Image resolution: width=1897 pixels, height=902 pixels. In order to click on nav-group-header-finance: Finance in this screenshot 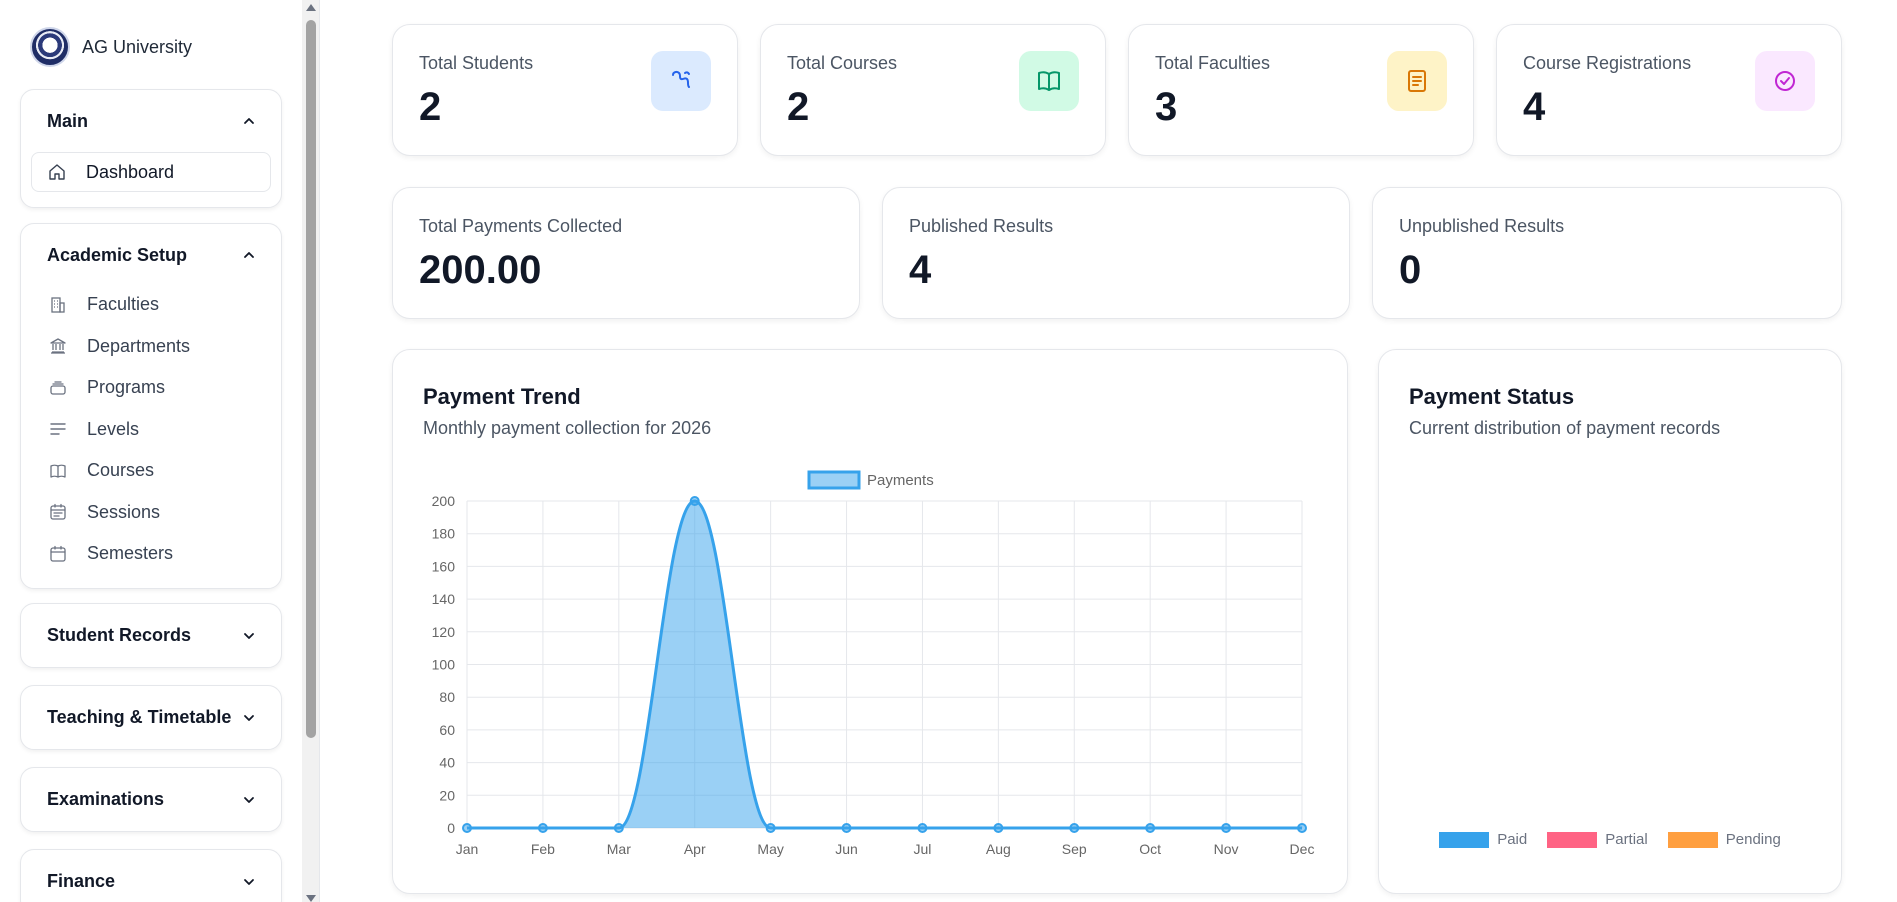, I will do `click(151, 876)`.